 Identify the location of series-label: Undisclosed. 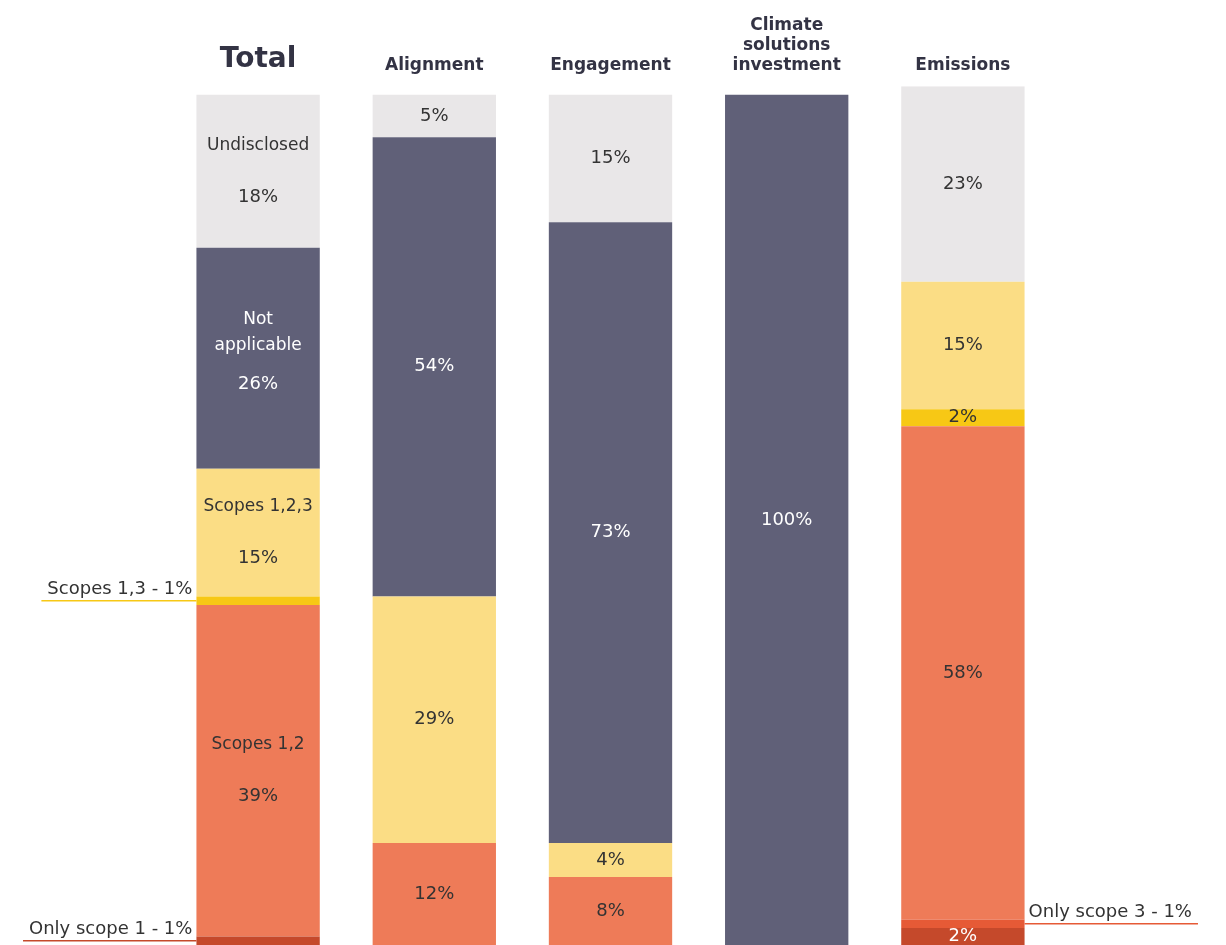
(258, 143).